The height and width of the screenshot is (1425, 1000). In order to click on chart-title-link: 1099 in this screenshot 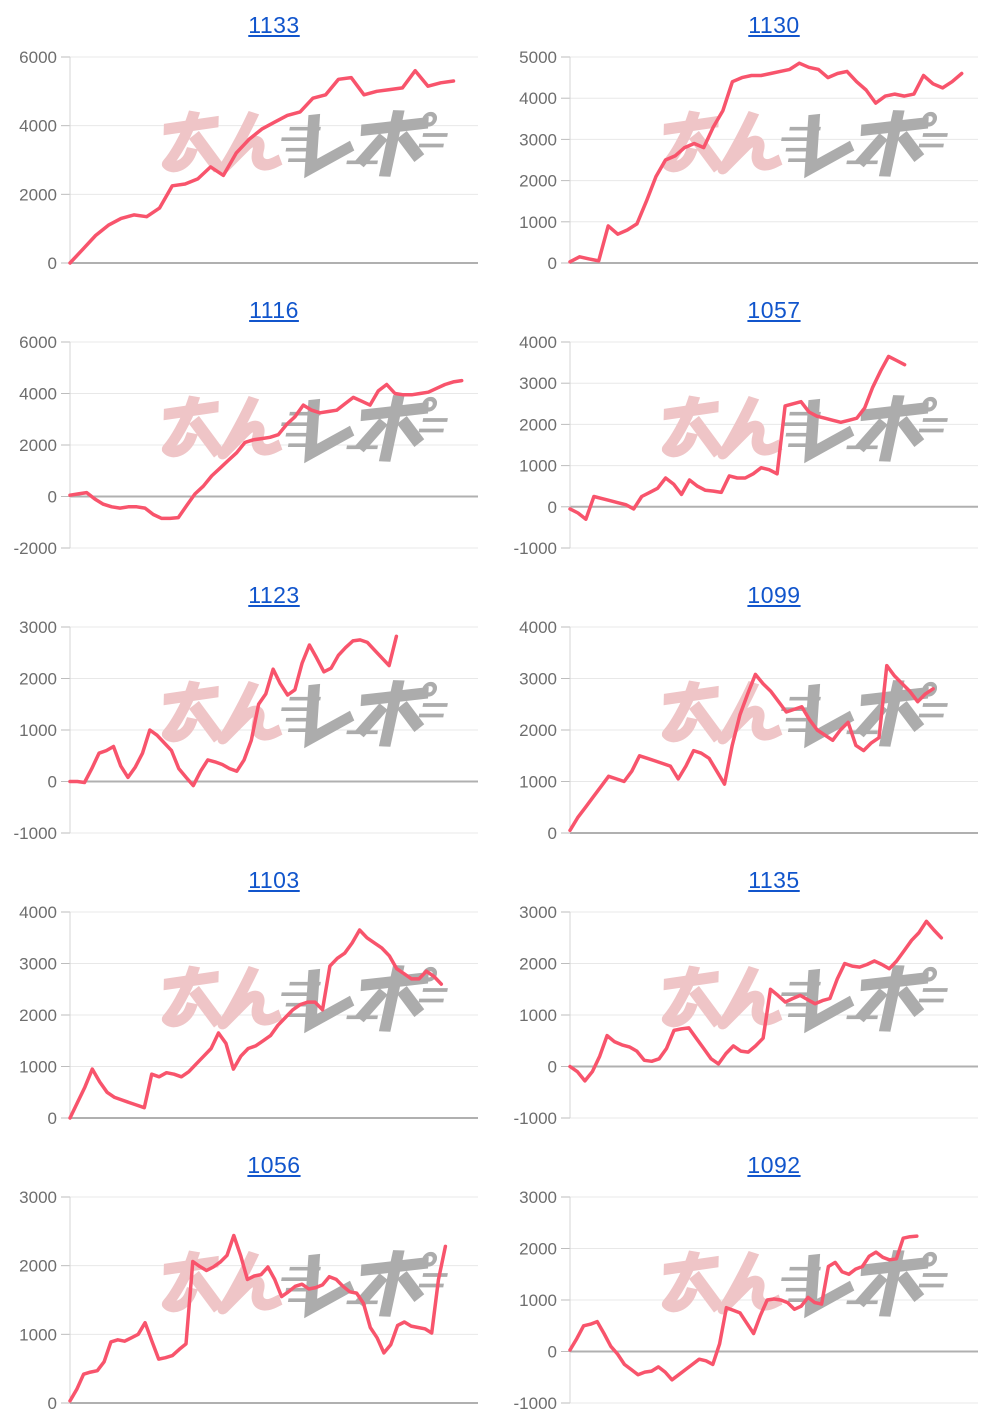, I will do `click(774, 595)`.